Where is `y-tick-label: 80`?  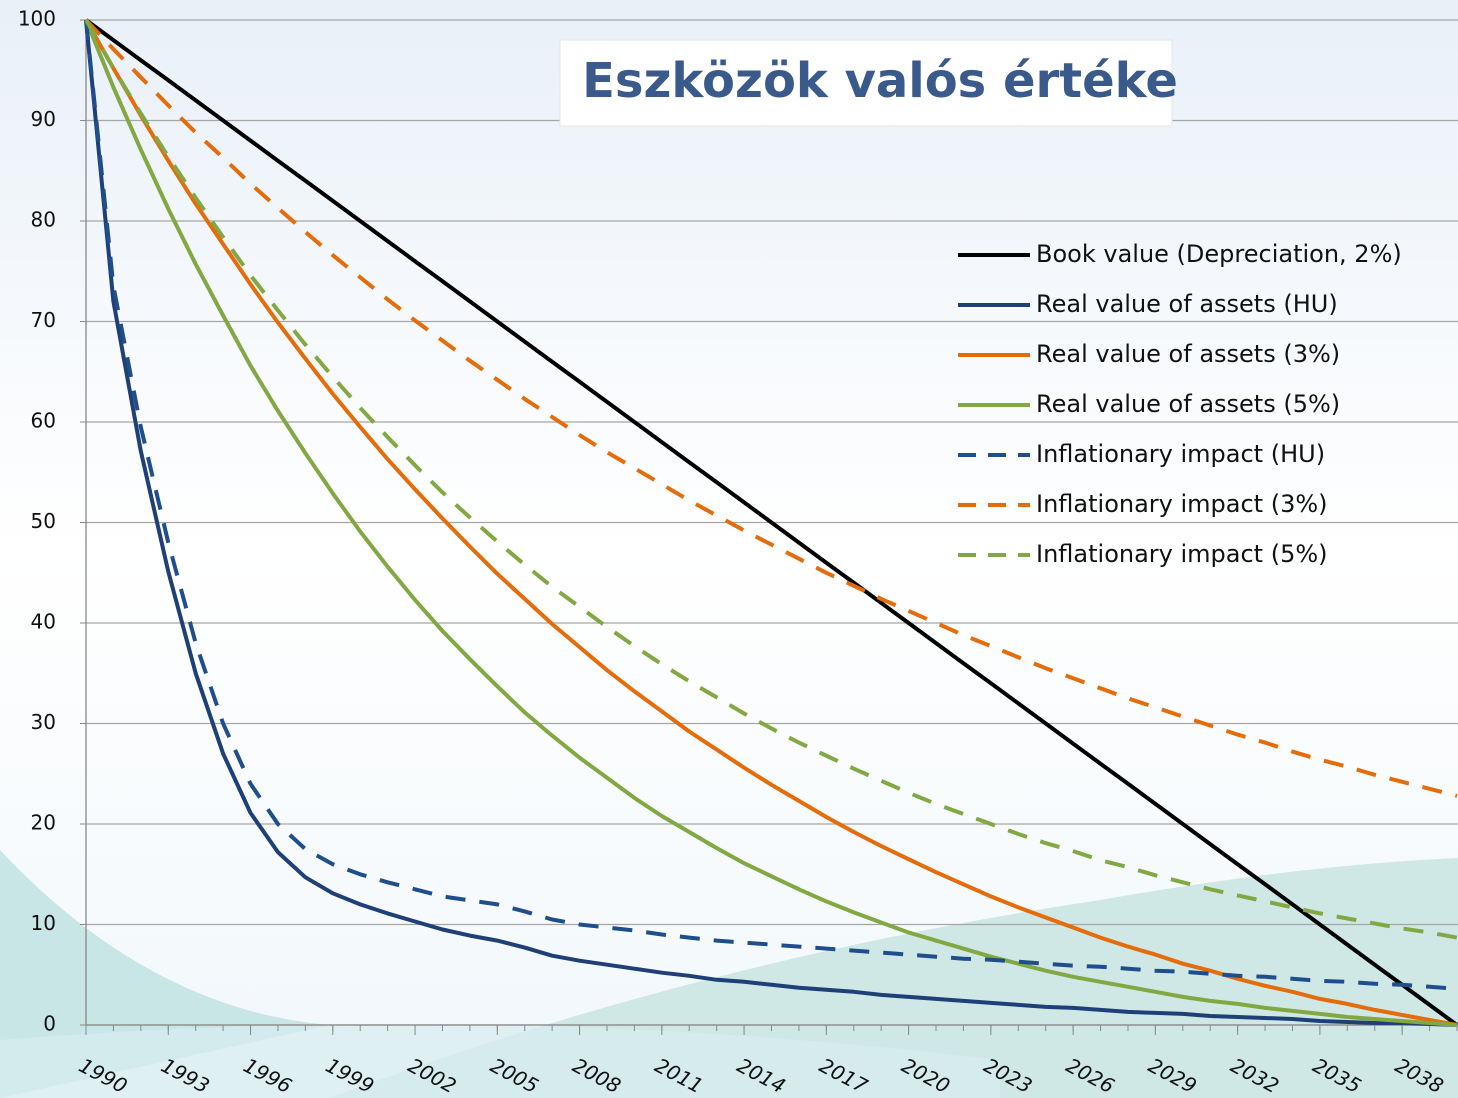
y-tick-label: 80 is located at coordinates (43, 220).